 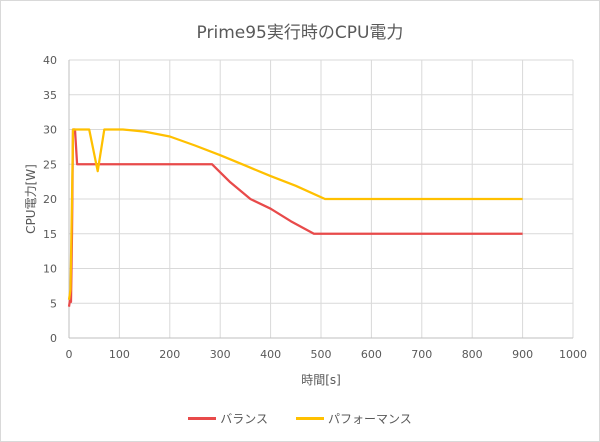 What do you see at coordinates (53, 338) in the screenshot?
I see `y-tick-label: 0` at bounding box center [53, 338].